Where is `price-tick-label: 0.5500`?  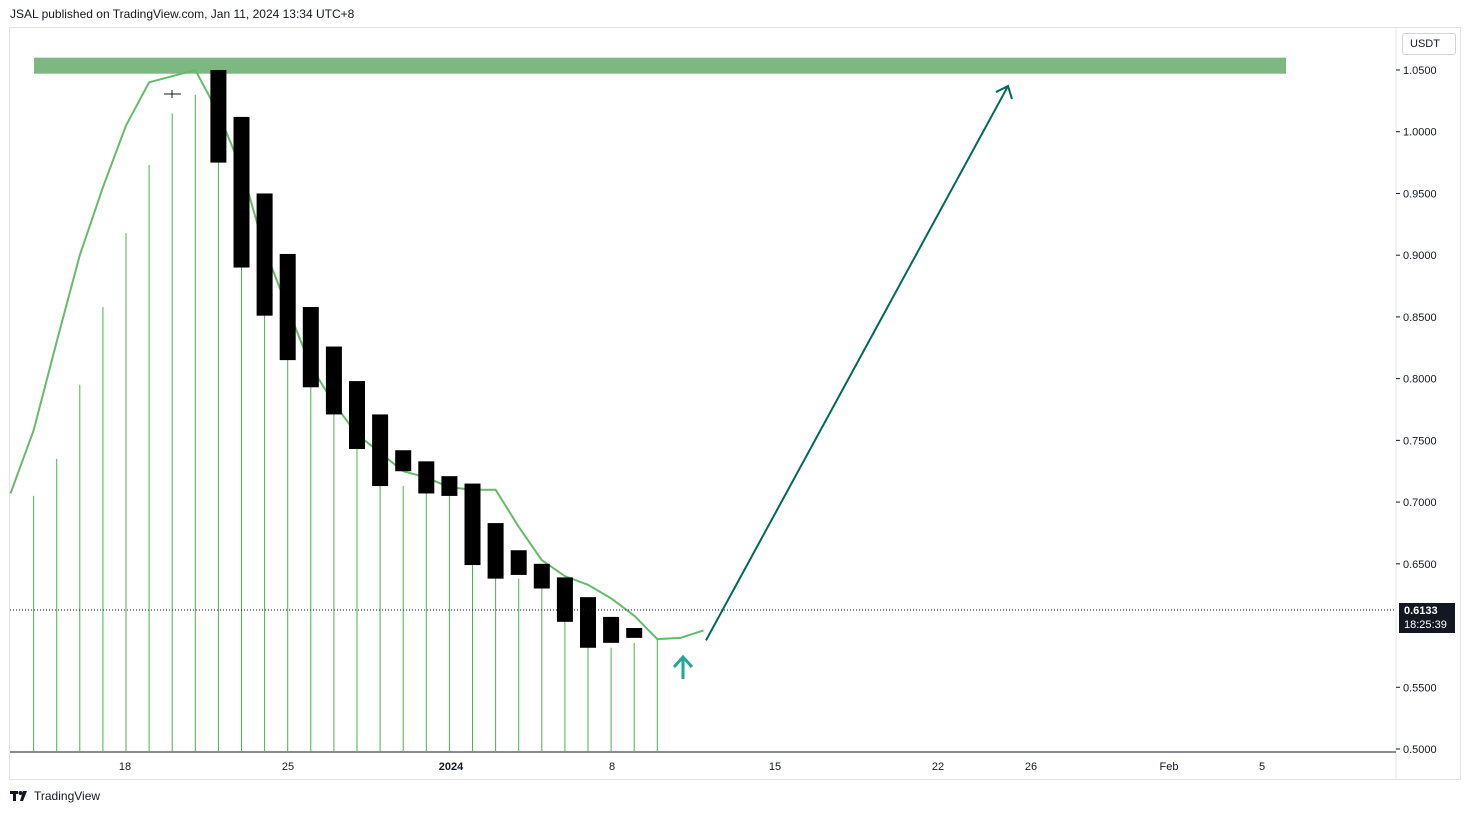
price-tick-label: 0.5500 is located at coordinates (1420, 688).